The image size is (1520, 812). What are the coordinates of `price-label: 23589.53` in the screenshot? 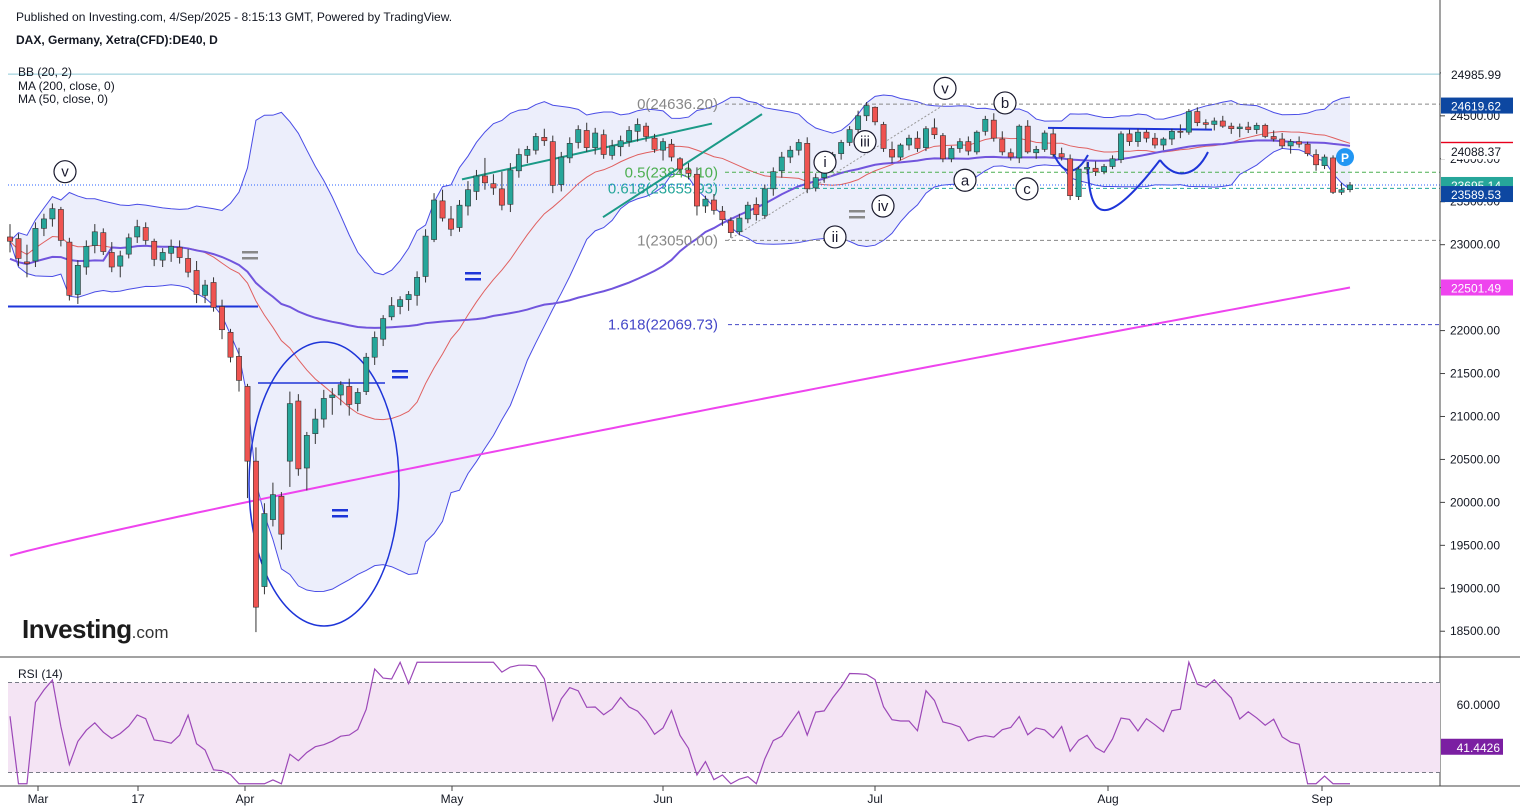 It's located at (1476, 195).